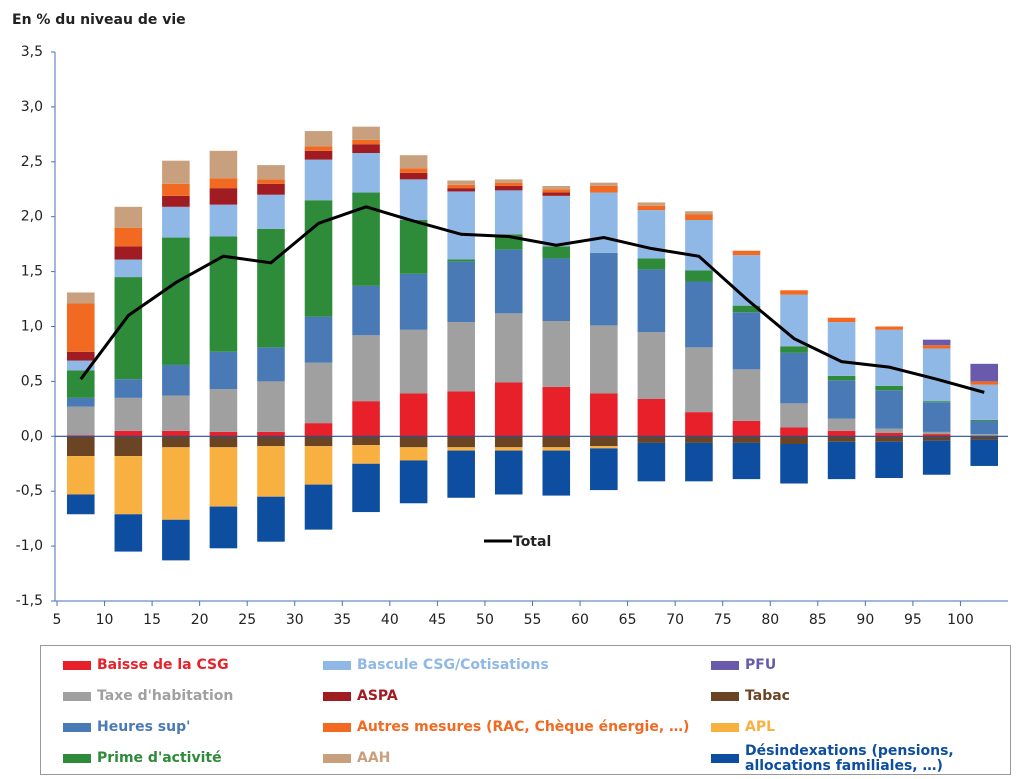  What do you see at coordinates (860, 727) in the screenshot?
I see `legend-item: APL` at bounding box center [860, 727].